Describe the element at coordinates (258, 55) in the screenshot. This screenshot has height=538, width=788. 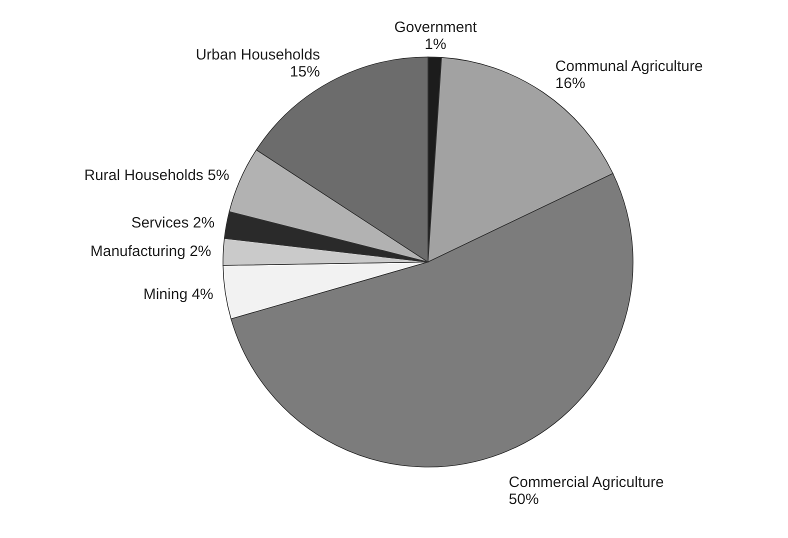
I see `slice-label: Urban Households` at that location.